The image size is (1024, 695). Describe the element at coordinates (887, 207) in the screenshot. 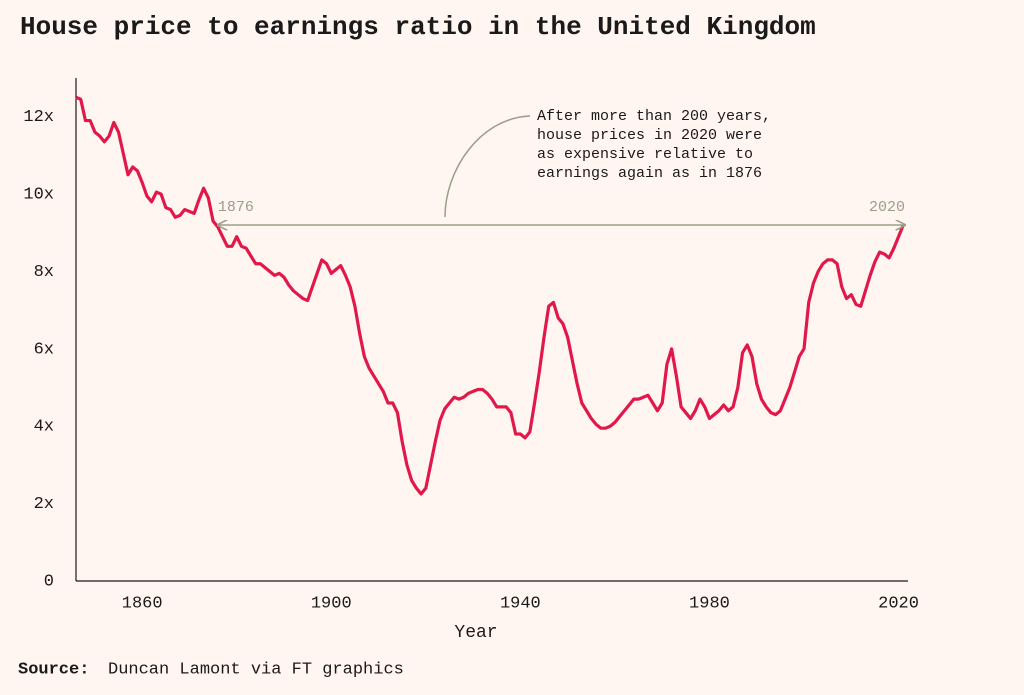

I see `annotation-end-label: 2020` at that location.